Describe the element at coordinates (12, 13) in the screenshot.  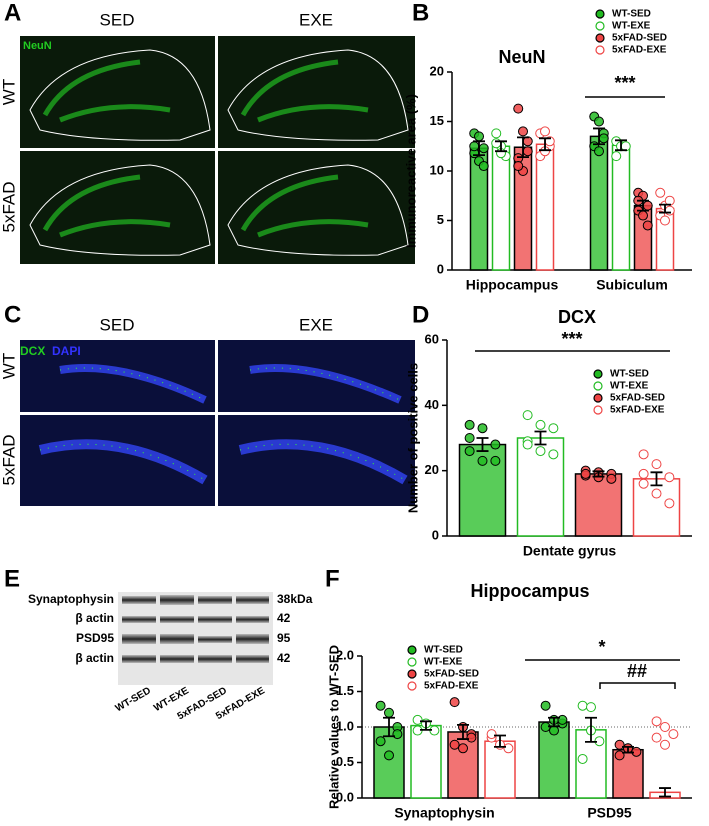
I see `panel-label: A` at that location.